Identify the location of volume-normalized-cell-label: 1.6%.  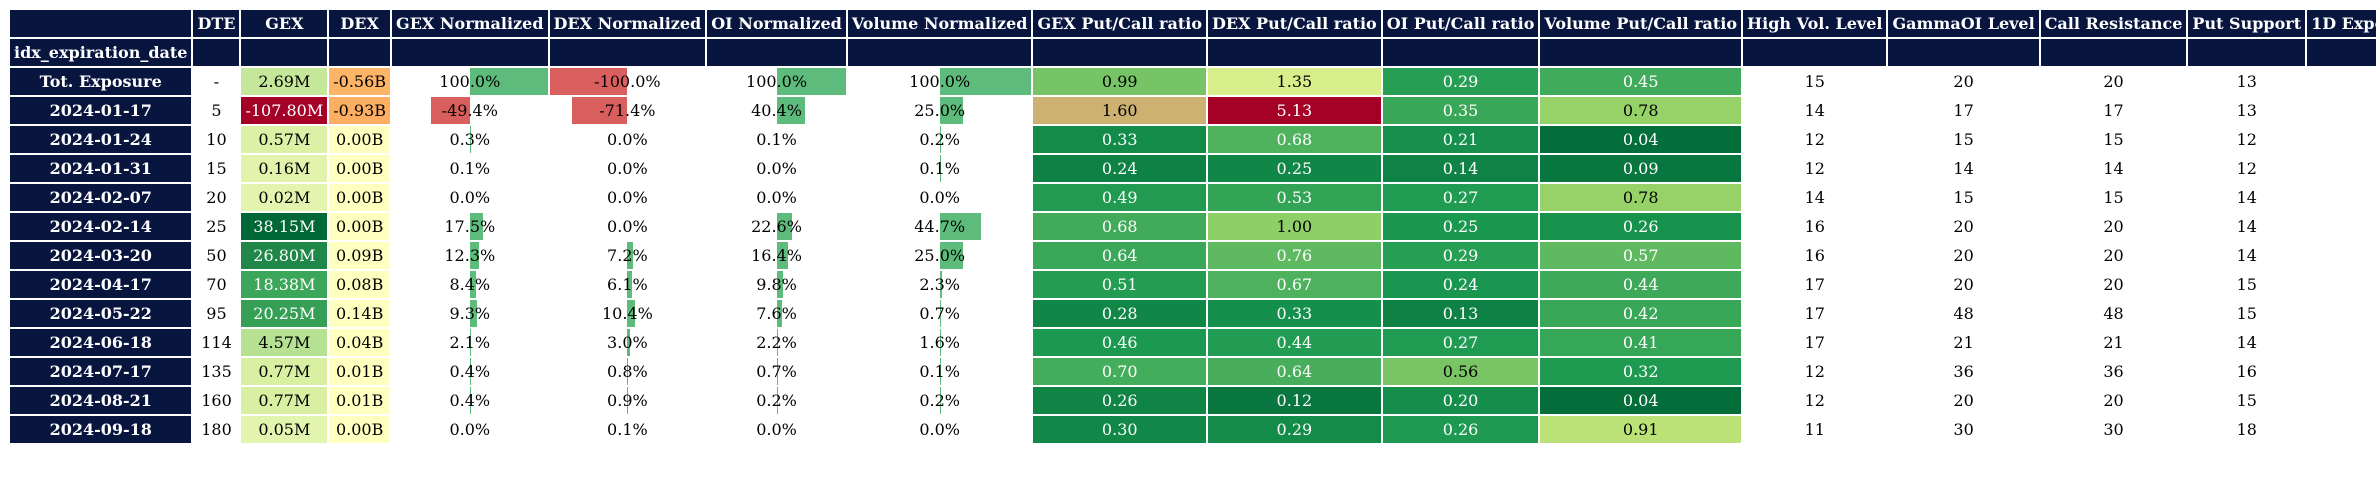
(939, 342).